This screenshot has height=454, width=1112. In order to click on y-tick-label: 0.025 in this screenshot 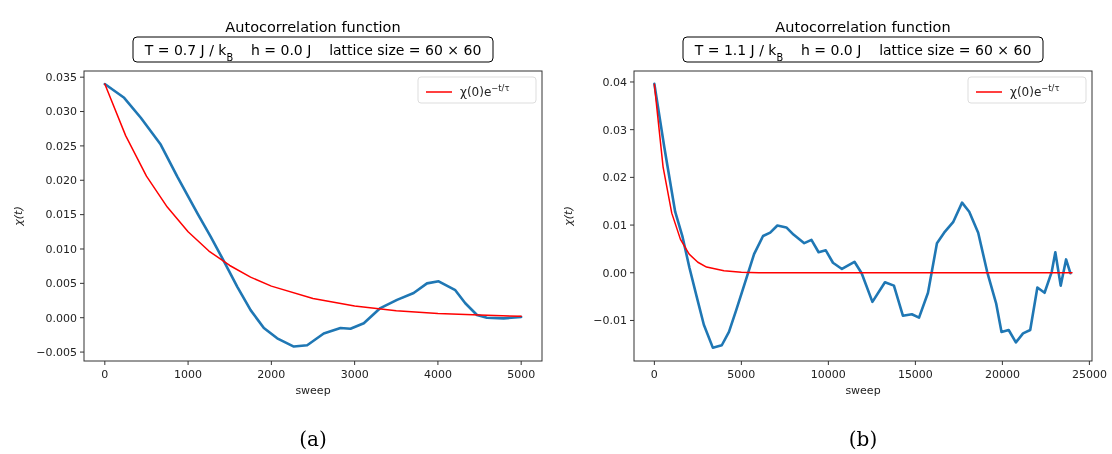, I will do `click(61, 146)`.